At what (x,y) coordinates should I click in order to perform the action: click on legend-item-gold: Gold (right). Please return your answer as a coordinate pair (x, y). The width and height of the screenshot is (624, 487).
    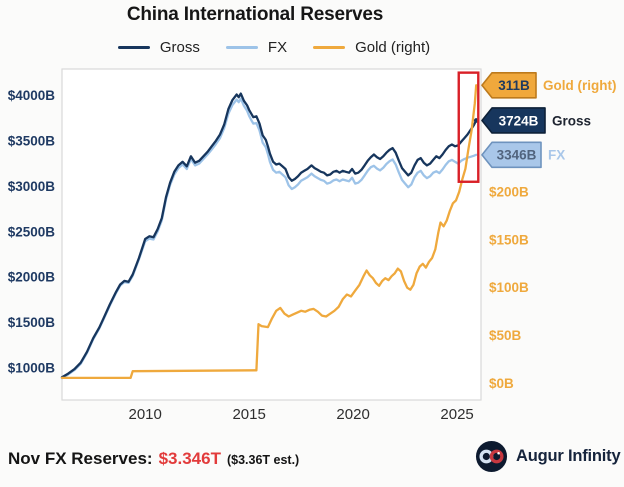
    Looking at the image, I should click on (371, 47).